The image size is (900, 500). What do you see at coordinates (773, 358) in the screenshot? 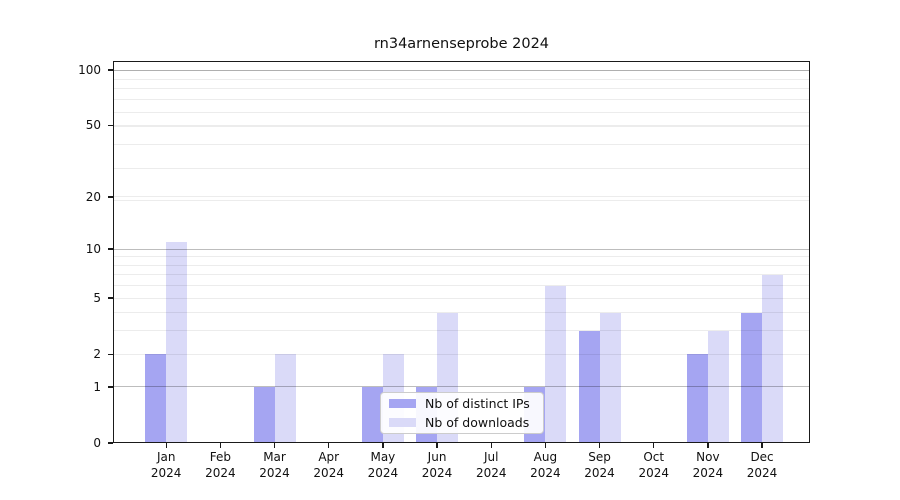
I see `bar-dec-downloads` at bounding box center [773, 358].